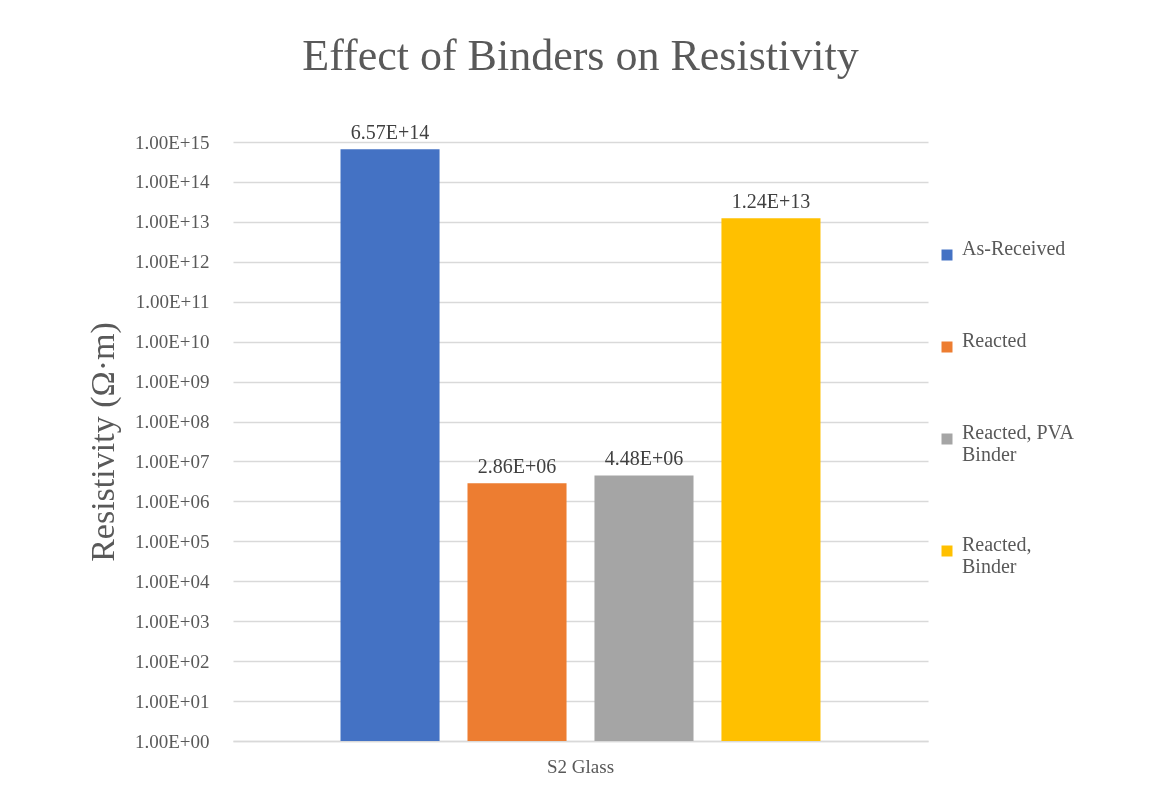 The width and height of the screenshot is (1150, 808). Describe the element at coordinates (580, 766) in the screenshot. I see `x-tick-label: S2 Glass` at that location.